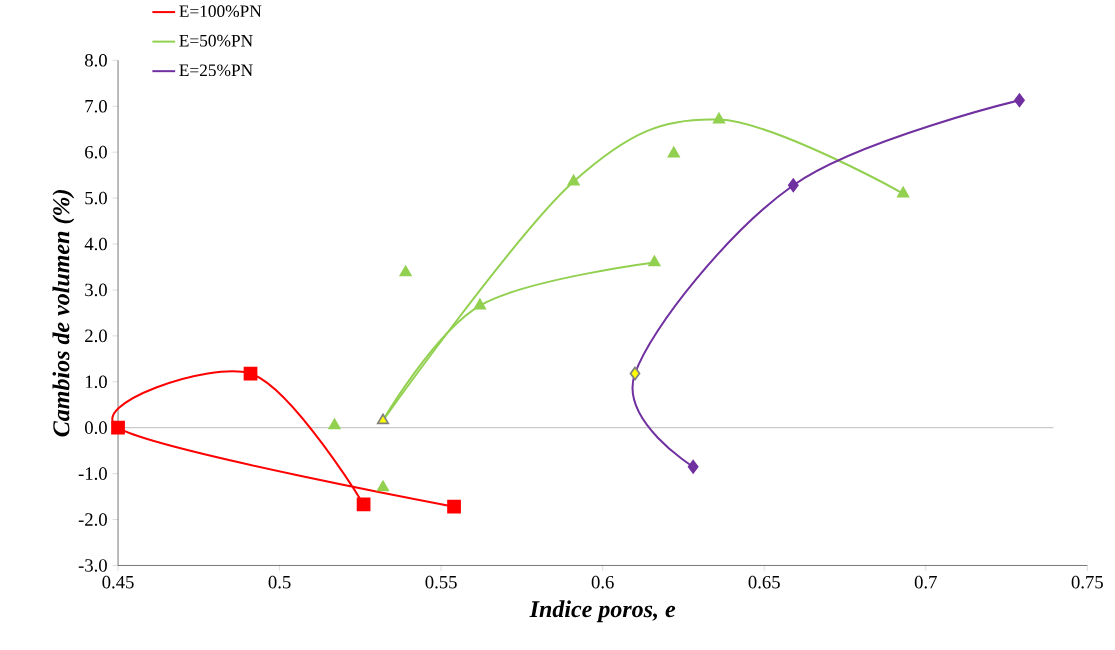 The width and height of the screenshot is (1115, 650). Describe the element at coordinates (1087, 582) in the screenshot. I see `x-tick-label: 0.75` at that location.